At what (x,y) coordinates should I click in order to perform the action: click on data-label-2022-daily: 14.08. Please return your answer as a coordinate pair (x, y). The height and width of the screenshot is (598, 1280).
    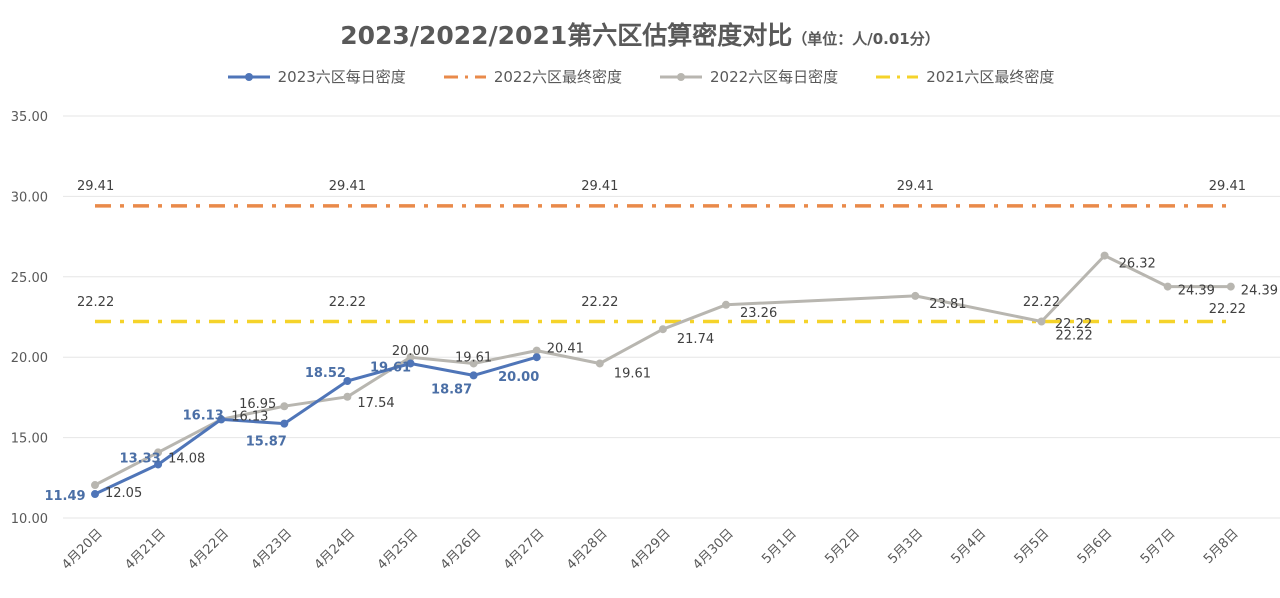
    Looking at the image, I should click on (186, 458).